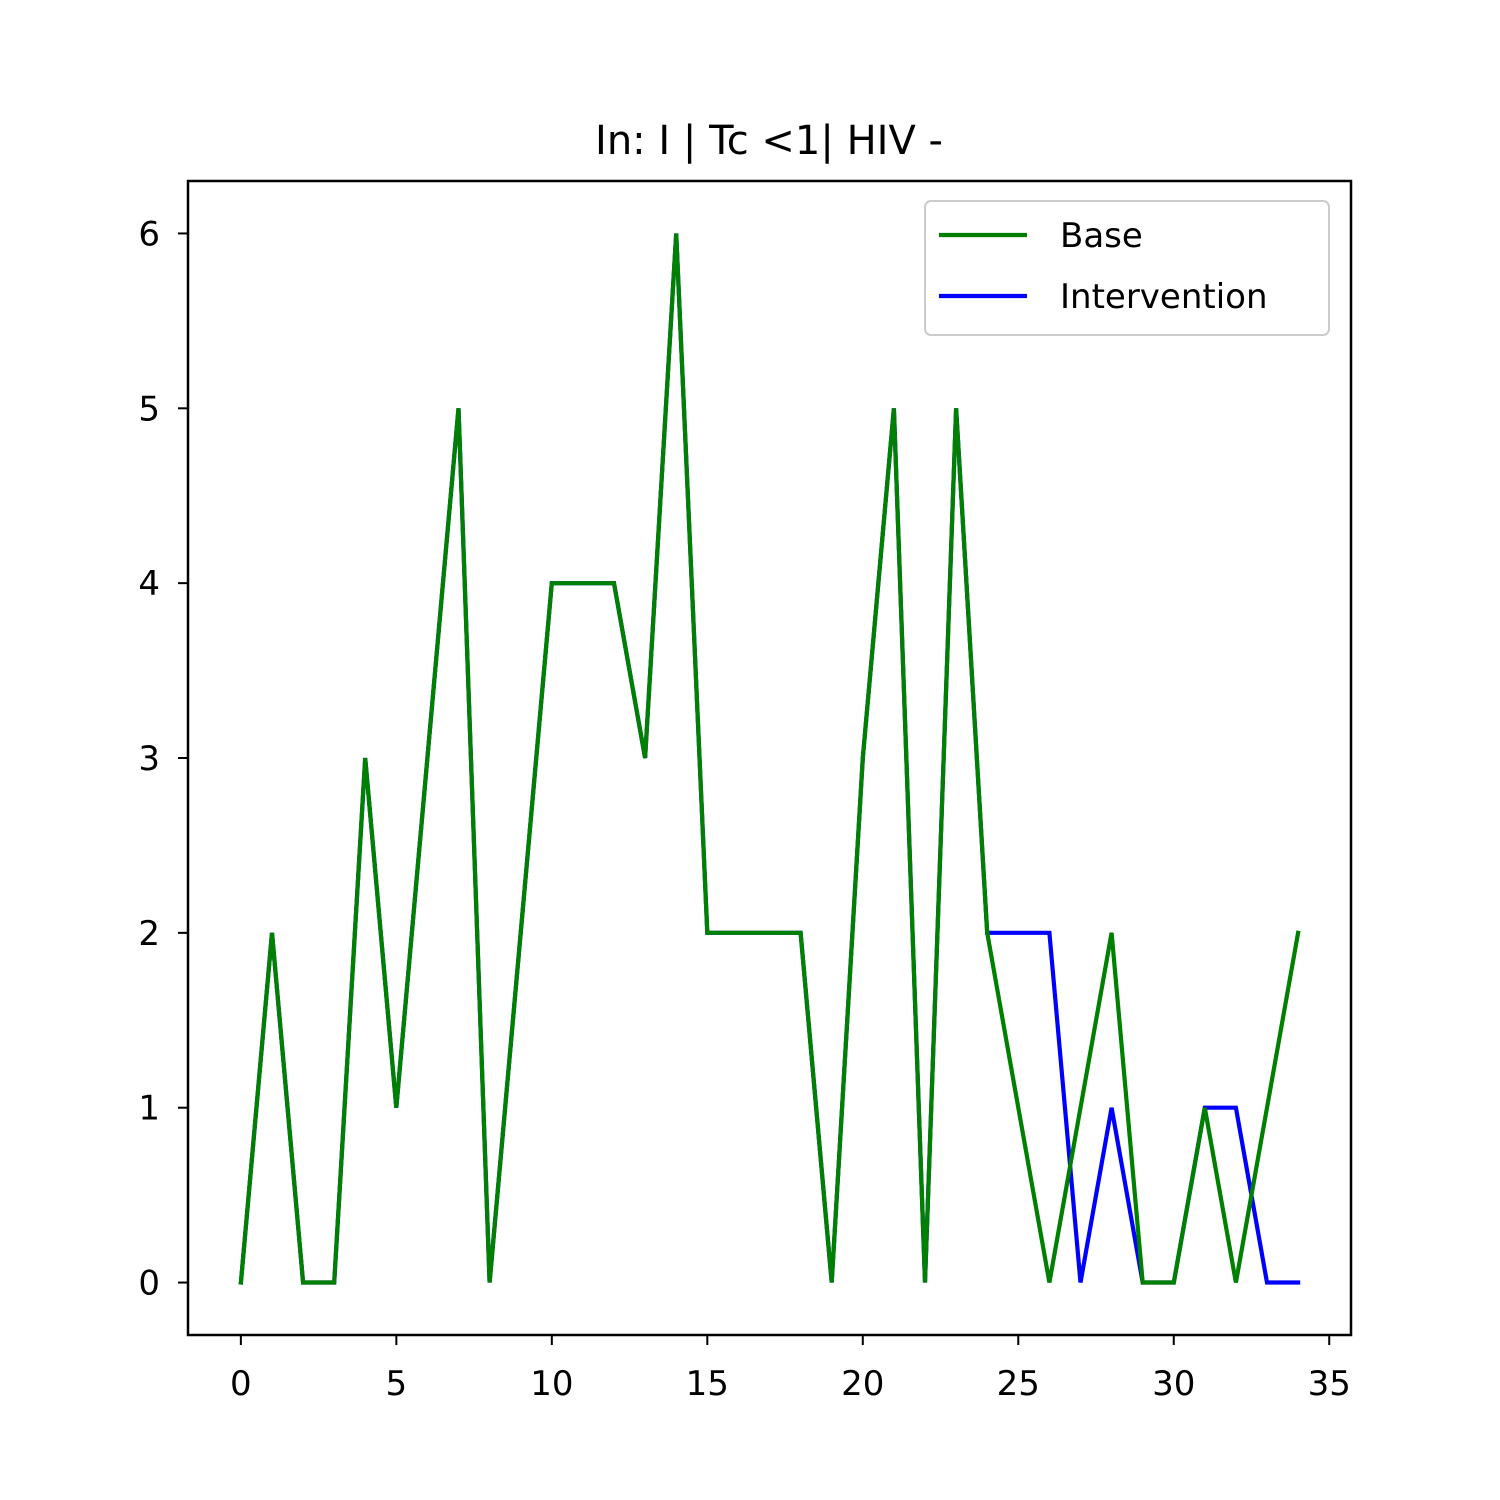 This screenshot has width=1500, height=1500. What do you see at coordinates (1329, 1384) in the screenshot?
I see `x-tick-label: 35` at bounding box center [1329, 1384].